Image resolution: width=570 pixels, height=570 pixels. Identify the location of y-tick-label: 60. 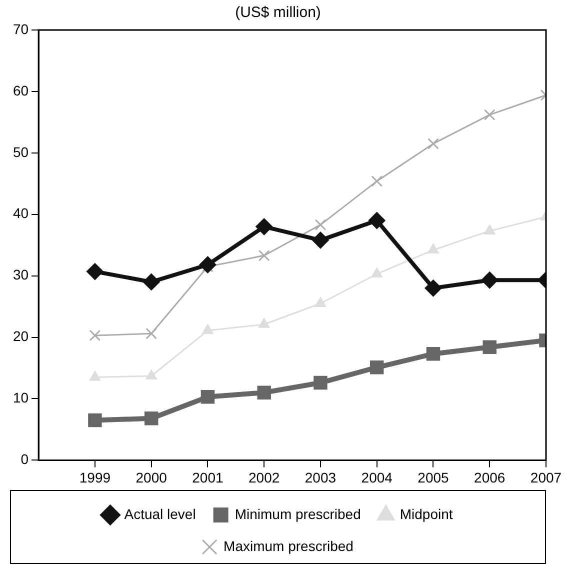
(20, 90).